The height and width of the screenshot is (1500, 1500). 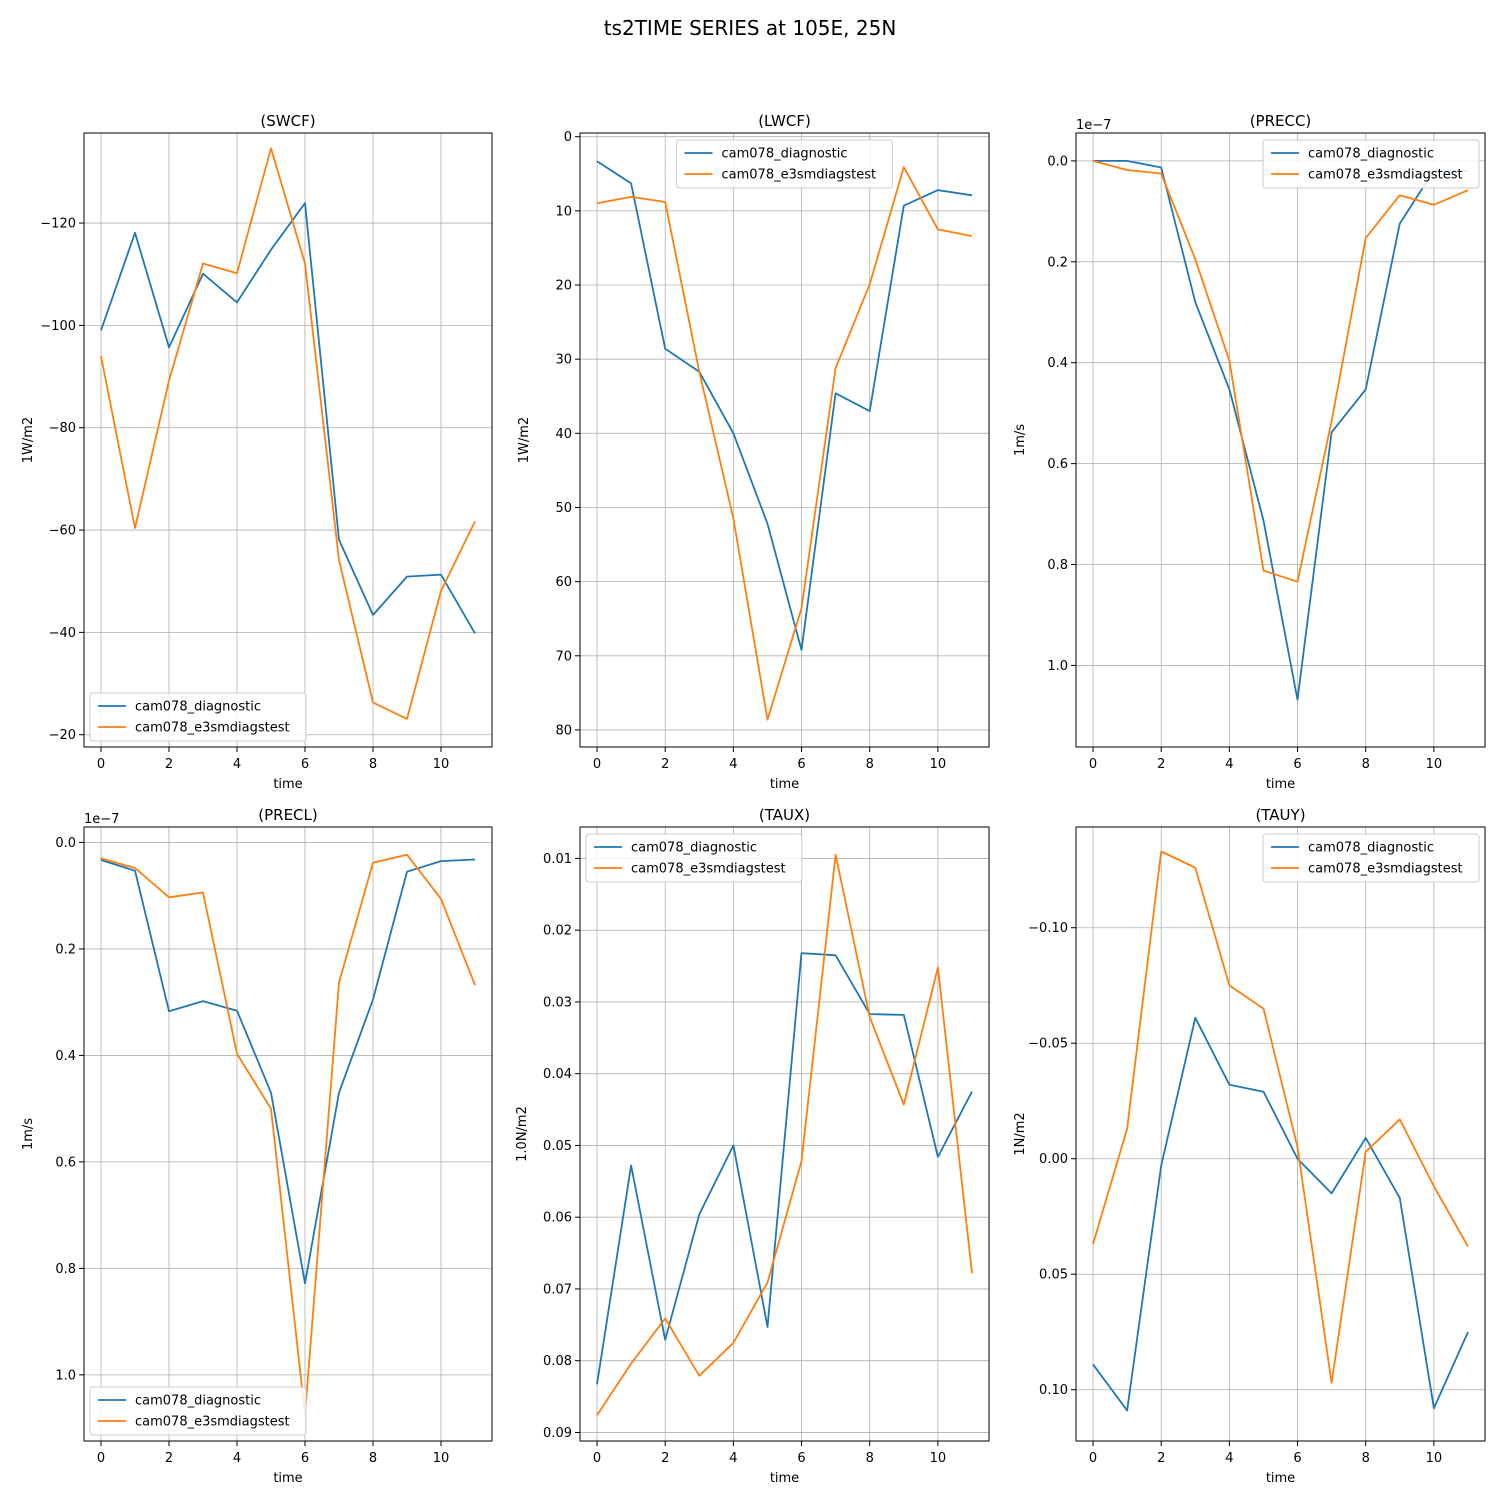 What do you see at coordinates (563, 434) in the screenshot?
I see `y-tick-label: 40` at bounding box center [563, 434].